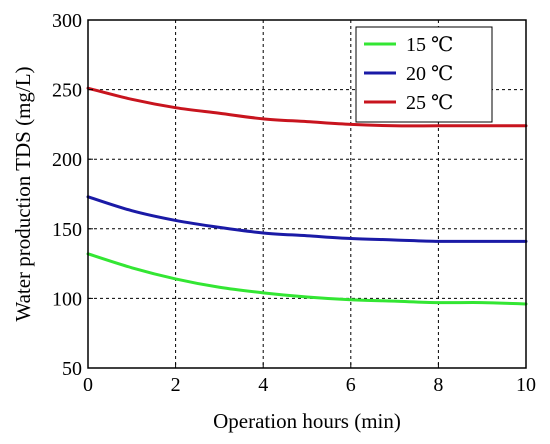 The width and height of the screenshot is (550, 444). What do you see at coordinates (88, 385) in the screenshot?
I see `x-tick-label: 0` at bounding box center [88, 385].